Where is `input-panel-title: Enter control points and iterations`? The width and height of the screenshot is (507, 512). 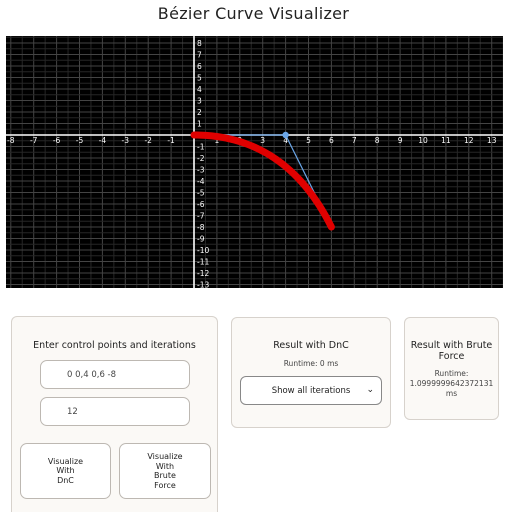
input-panel-title: Enter control points and iterations is located at coordinates (114, 345).